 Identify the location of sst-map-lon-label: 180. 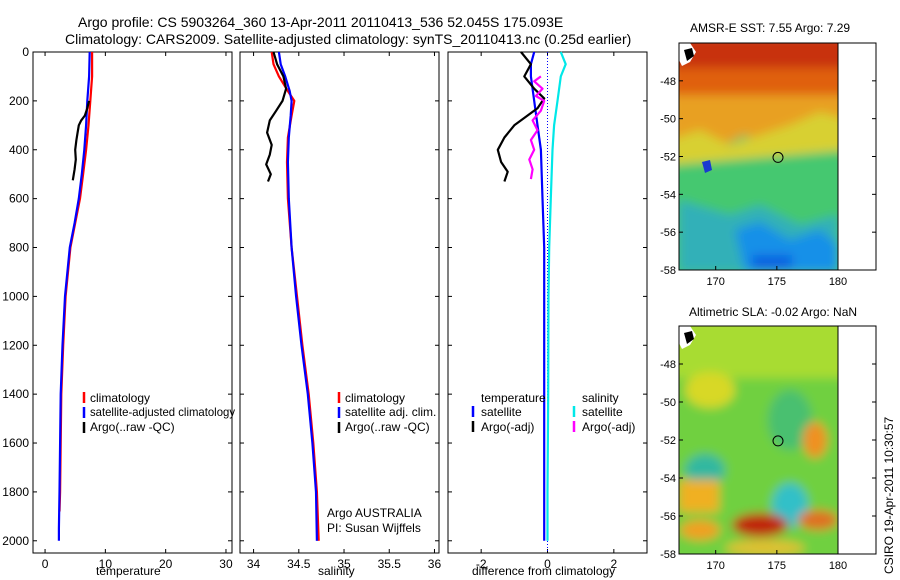
(838, 282).